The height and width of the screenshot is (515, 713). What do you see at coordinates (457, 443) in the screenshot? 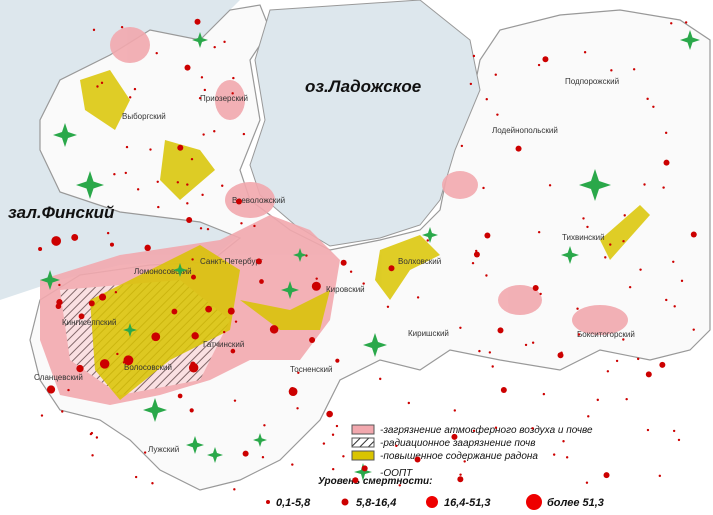
I see `legend-label: -радиационное заарязнение почв` at bounding box center [457, 443].